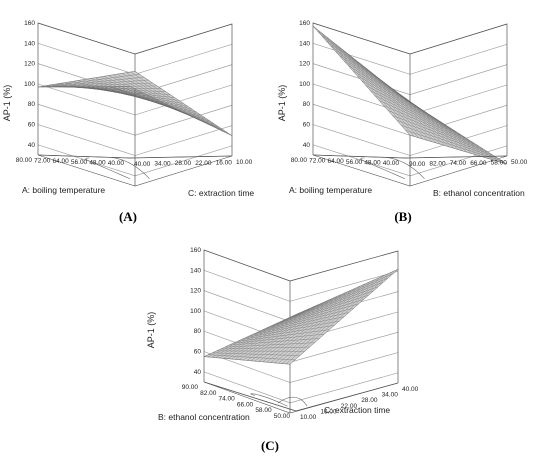 Image resolution: width=550 pixels, height=460 pixels. What do you see at coordinates (270, 445) in the screenshot?
I see `panel-label: (C)` at bounding box center [270, 445].